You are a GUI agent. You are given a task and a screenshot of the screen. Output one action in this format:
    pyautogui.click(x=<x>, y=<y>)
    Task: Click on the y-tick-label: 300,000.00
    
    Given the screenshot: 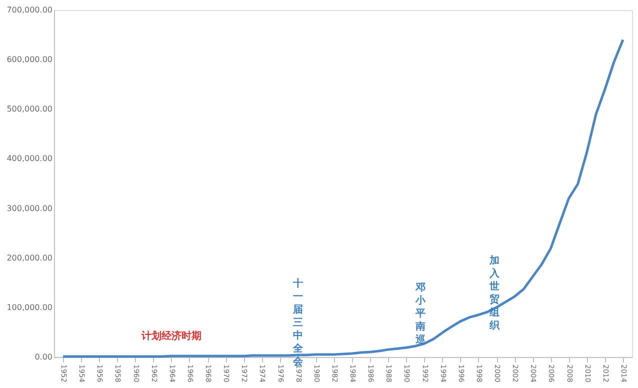 What is the action you would take?
    pyautogui.click(x=29, y=208)
    